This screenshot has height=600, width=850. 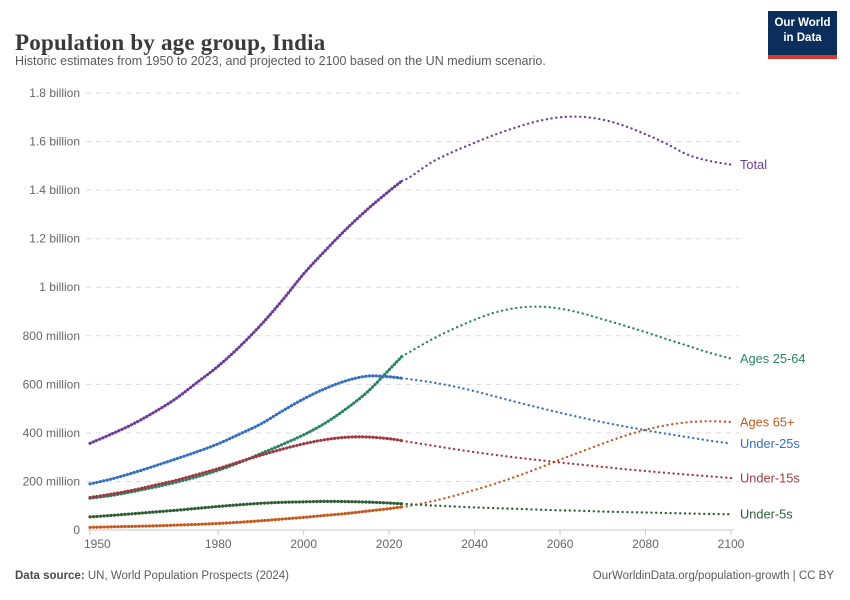 What do you see at coordinates (51, 433) in the screenshot?
I see `y-tick-label: 400 million` at bounding box center [51, 433].